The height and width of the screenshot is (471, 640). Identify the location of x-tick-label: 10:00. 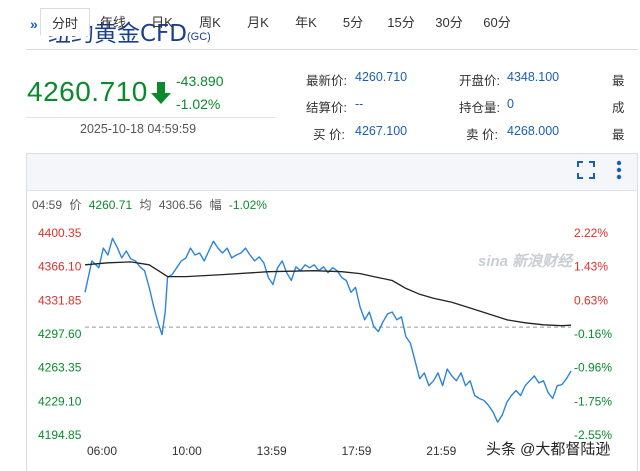
(187, 451).